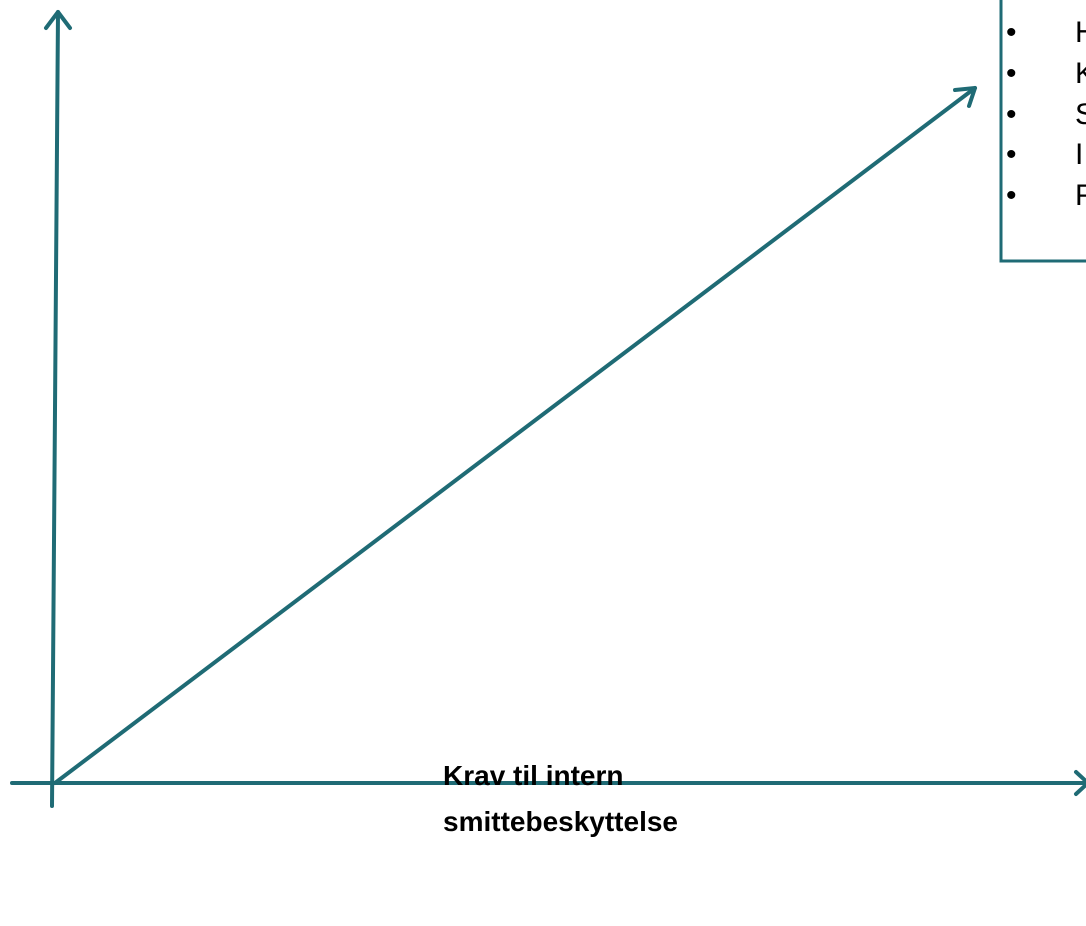 Image resolution: width=1086 pixels, height=926 pixels. Describe the element at coordinates (1080, 73) in the screenshot. I see `list-item: K` at that location.